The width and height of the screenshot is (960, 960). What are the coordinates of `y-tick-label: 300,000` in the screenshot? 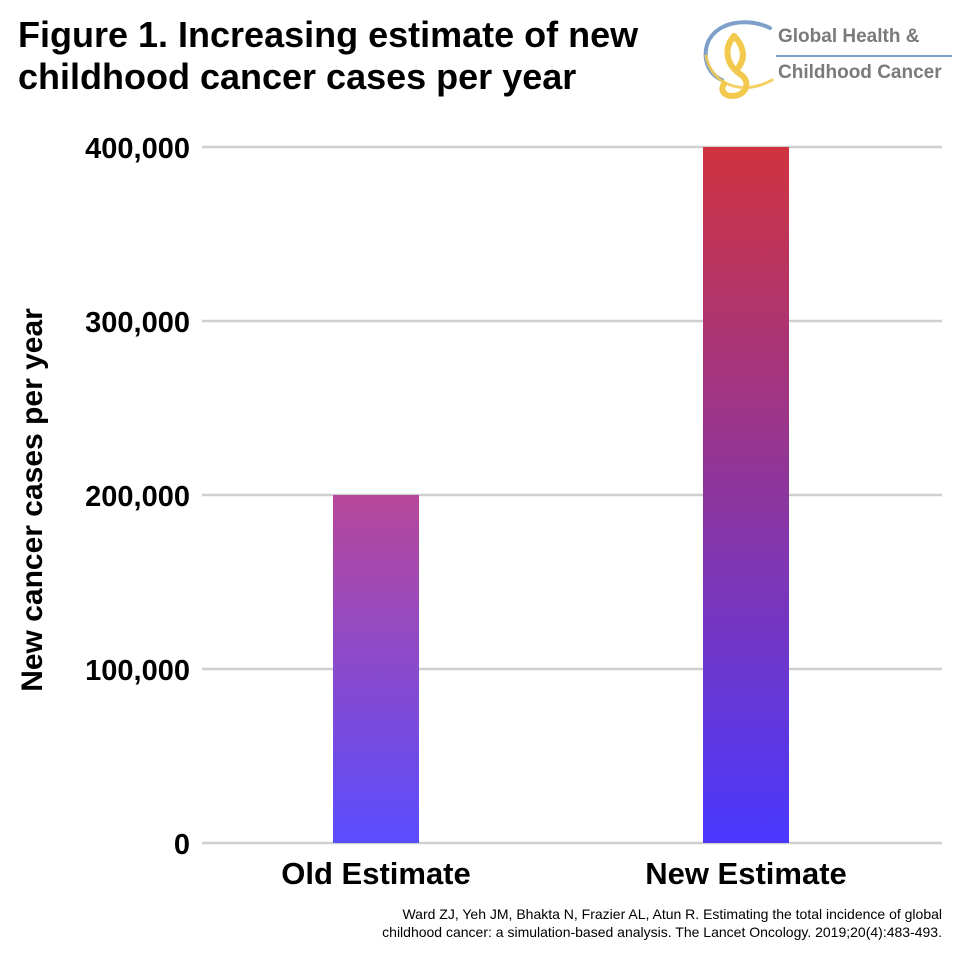 It's located at (137, 323).